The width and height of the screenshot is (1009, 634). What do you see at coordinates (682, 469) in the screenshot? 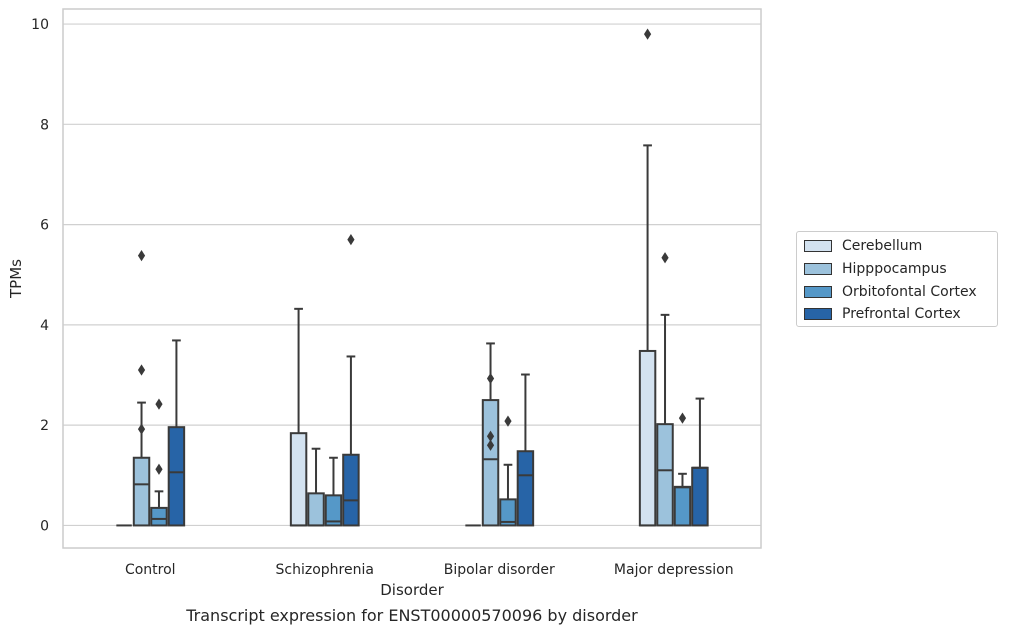
I see `box-major-depression-orbitofontal-cortex` at bounding box center [682, 469].